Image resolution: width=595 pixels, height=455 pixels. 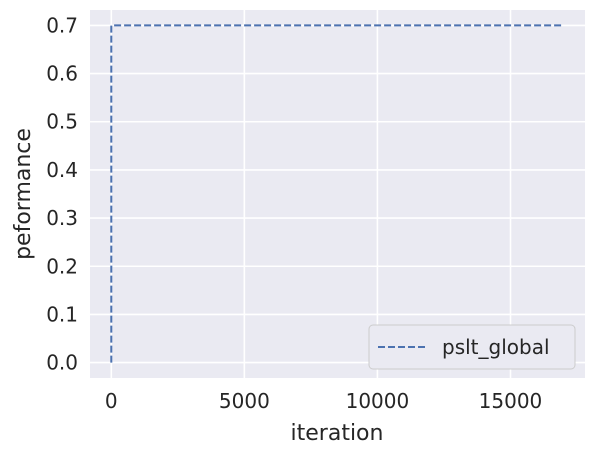 I want to click on y-tick-label: 0.4, so click(x=62, y=170).